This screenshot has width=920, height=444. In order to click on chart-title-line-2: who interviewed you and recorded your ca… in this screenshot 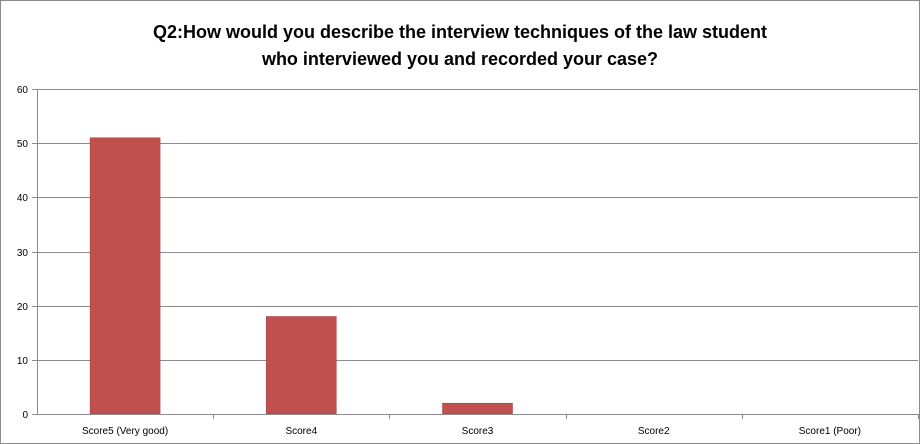, I will do `click(460, 59)`.